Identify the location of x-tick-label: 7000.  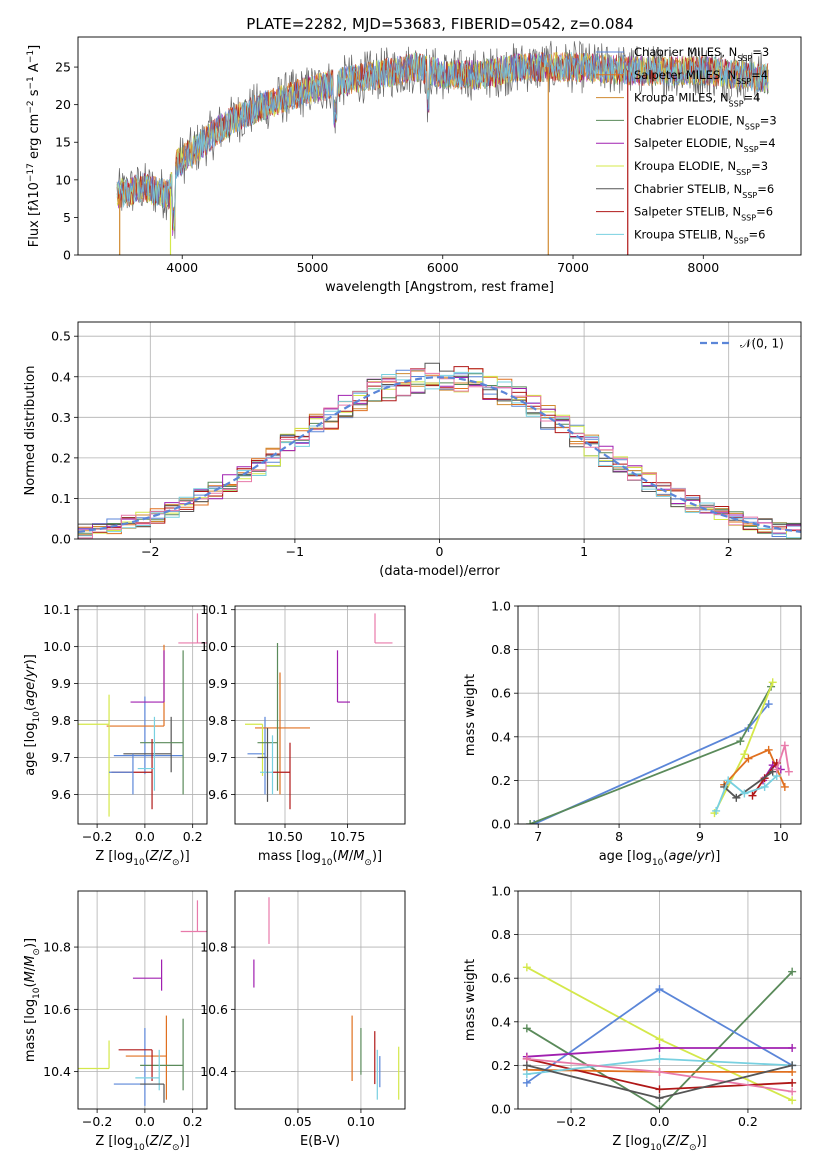
(573, 267).